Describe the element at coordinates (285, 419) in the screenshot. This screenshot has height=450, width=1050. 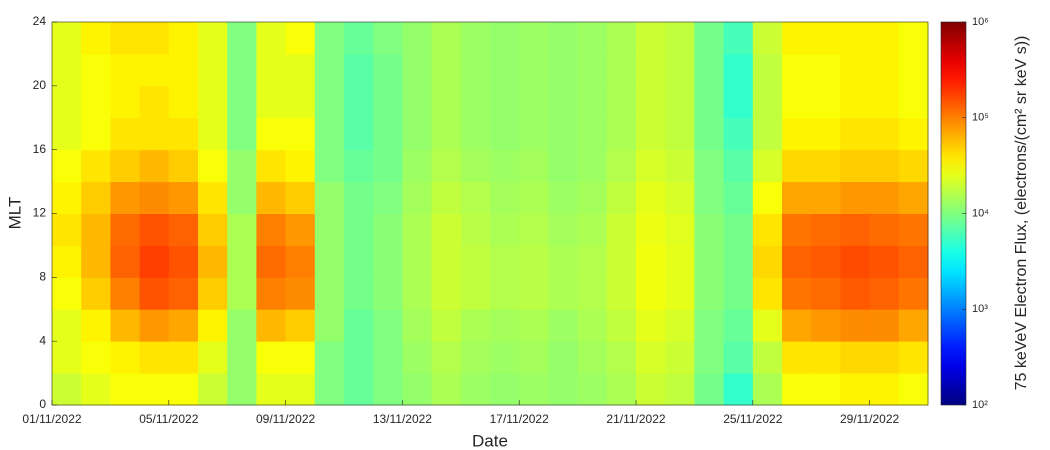
I see `x-tick-label: 09/11/2022` at that location.